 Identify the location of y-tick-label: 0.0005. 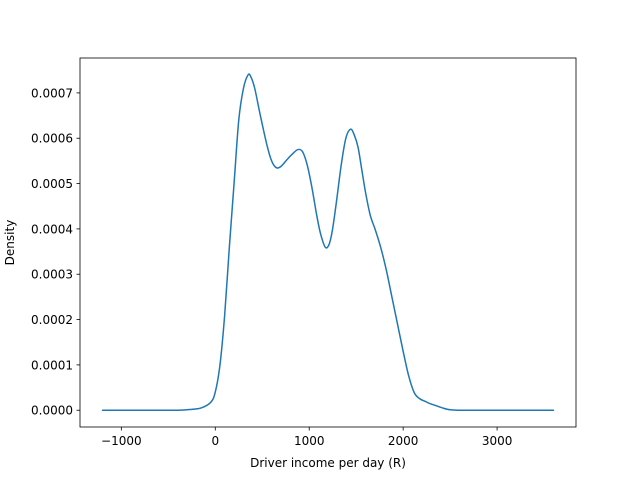
(52, 184).